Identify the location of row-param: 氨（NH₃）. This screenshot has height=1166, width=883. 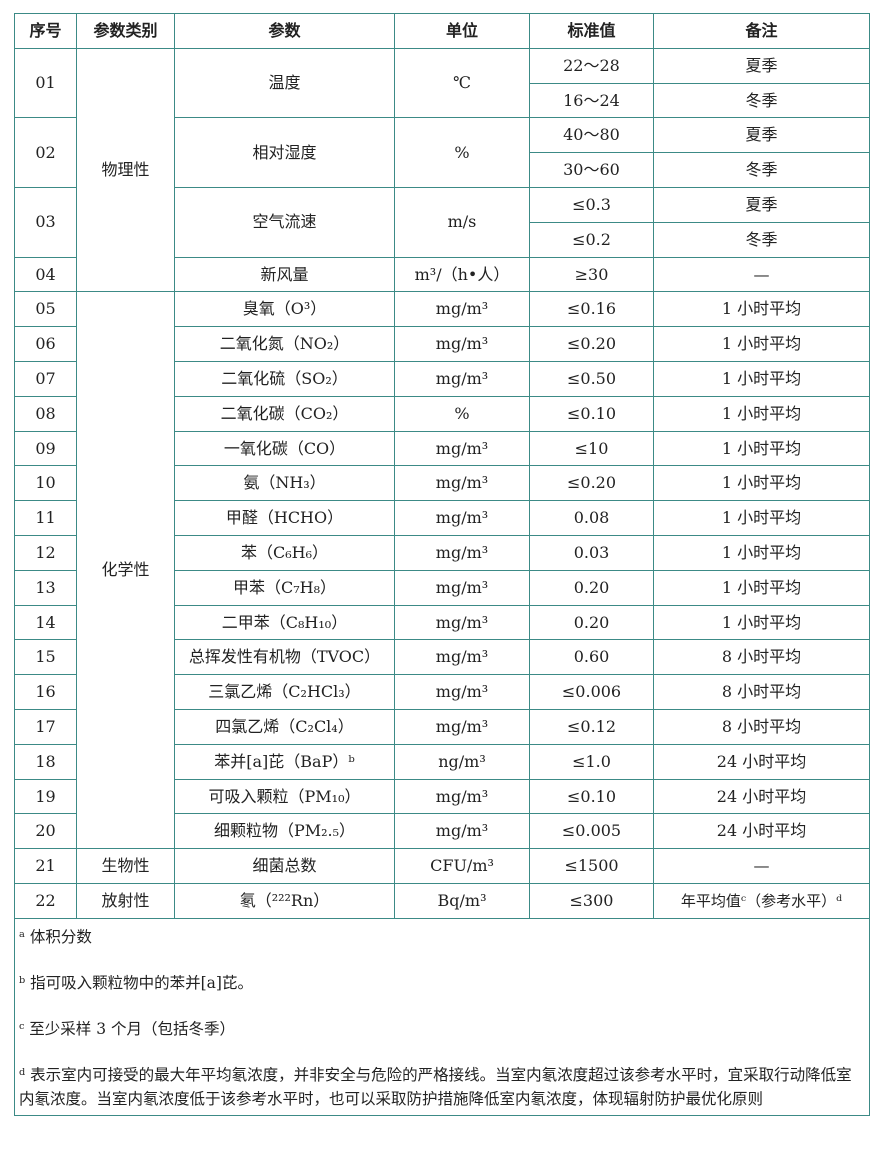
(284, 483).